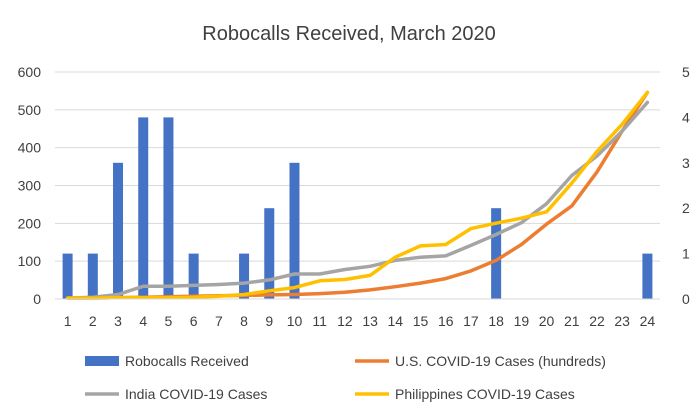 This screenshot has height=420, width=699. Describe the element at coordinates (196, 394) in the screenshot. I see `legend-label: India COVID-19 Cases` at that location.